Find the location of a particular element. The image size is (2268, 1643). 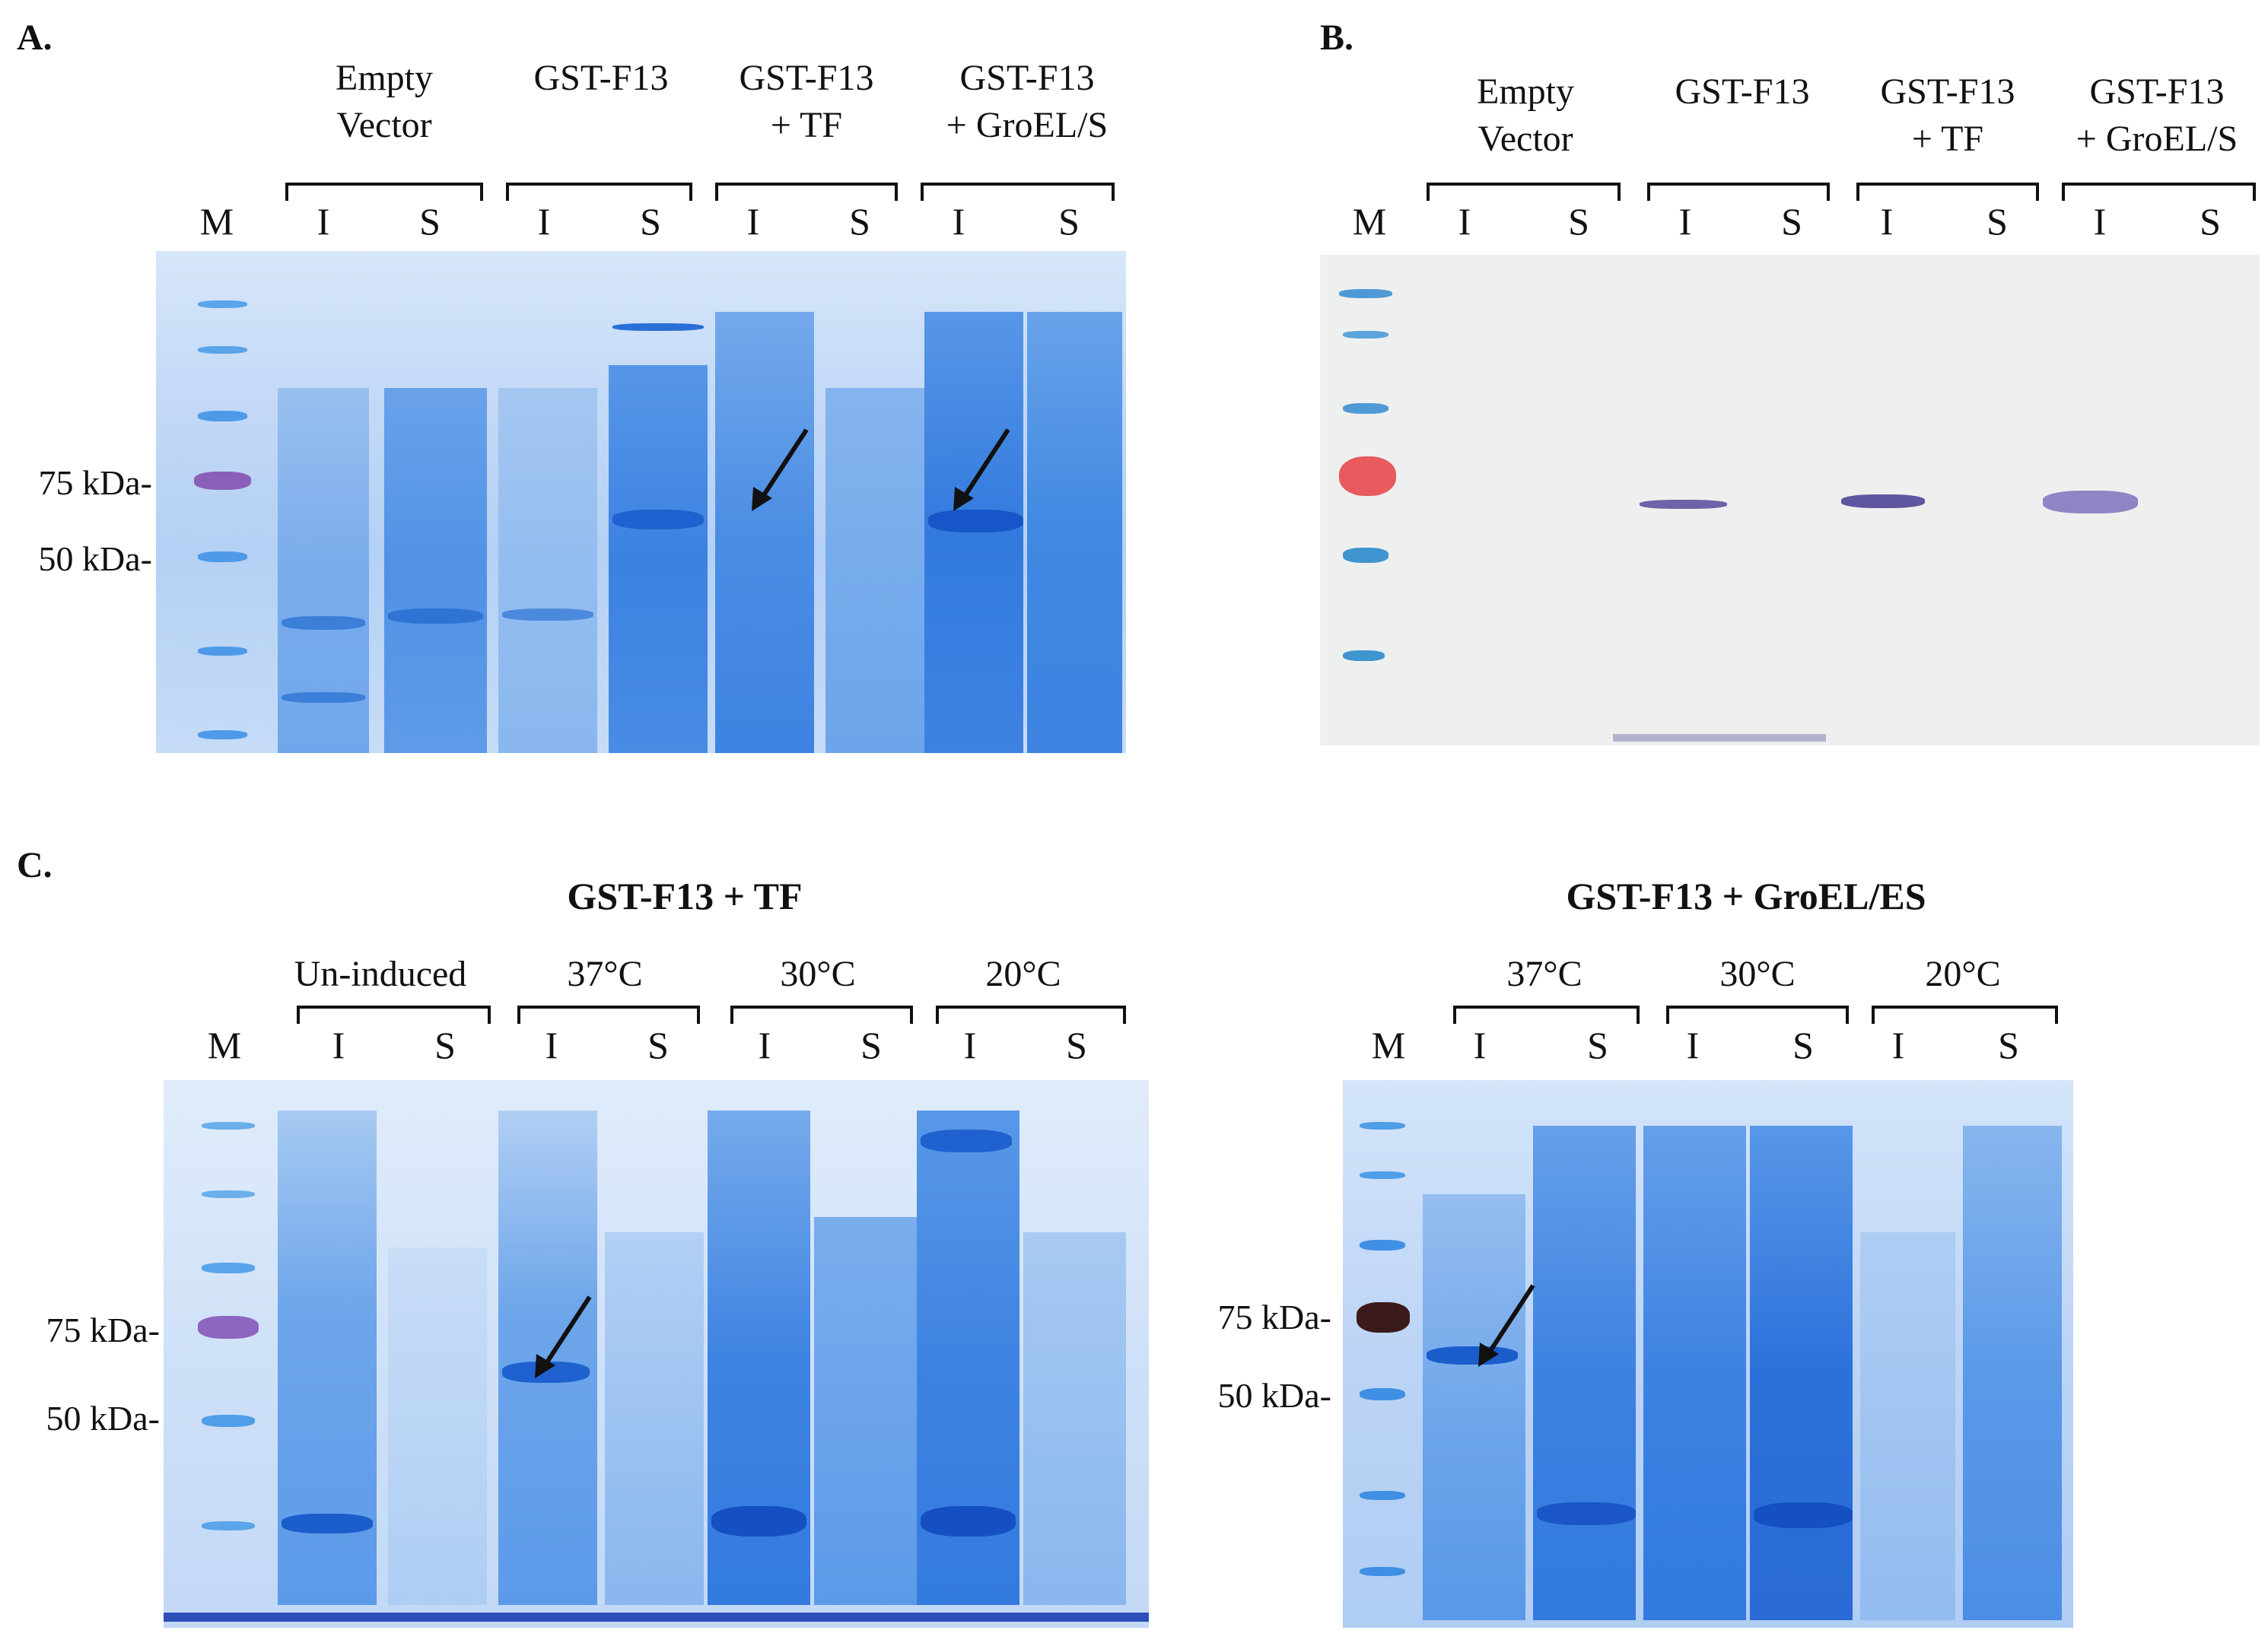

gel-title-tf: GST-F13 + TF is located at coordinates (685, 896).